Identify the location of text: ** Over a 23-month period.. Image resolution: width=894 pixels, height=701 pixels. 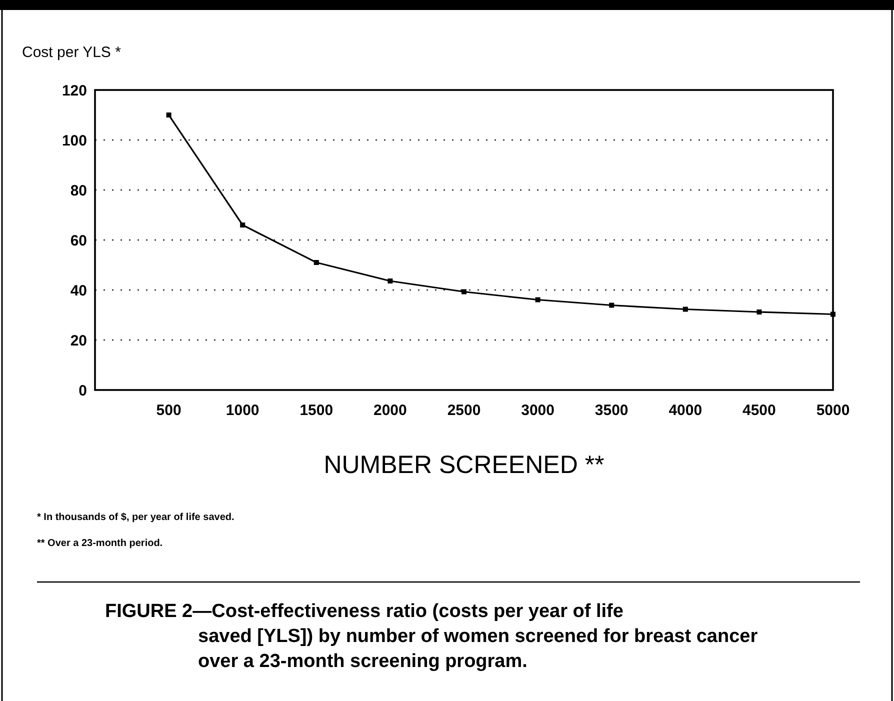
(100, 543).